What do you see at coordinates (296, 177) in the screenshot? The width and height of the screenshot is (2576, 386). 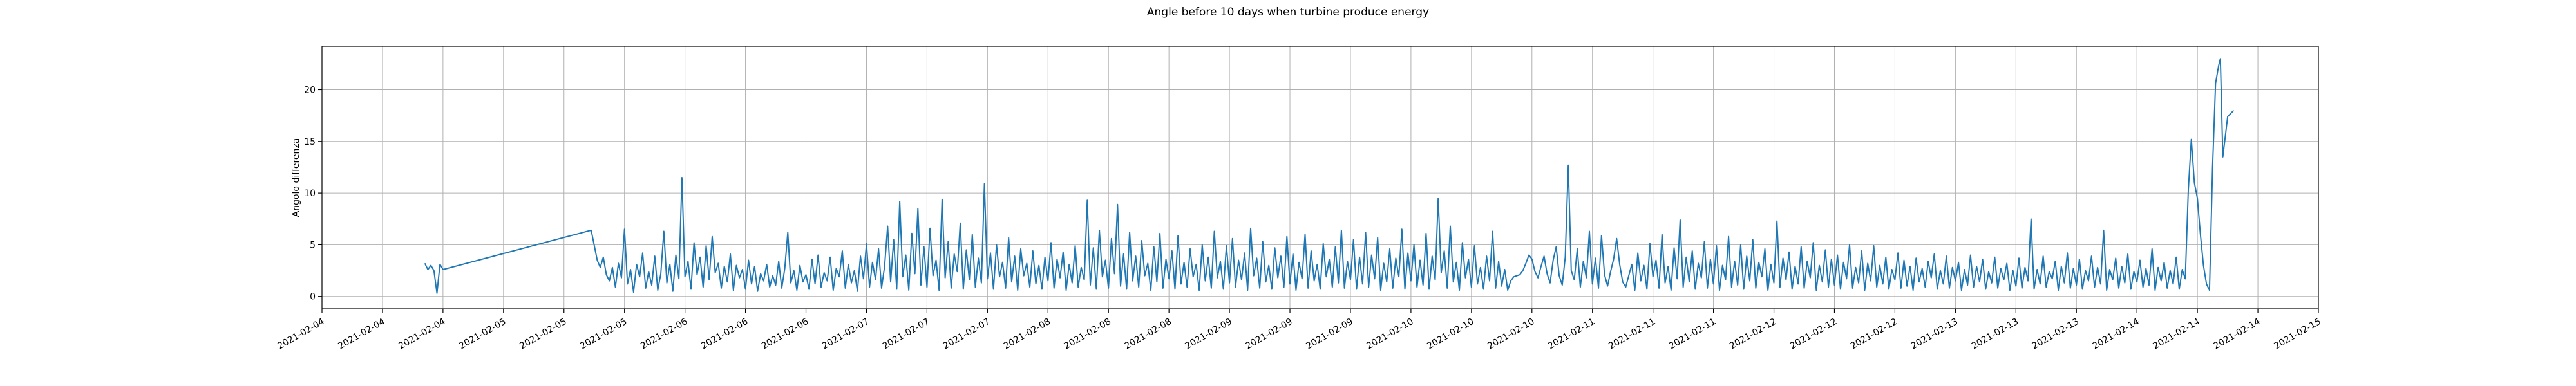 I see `y-axis-label: Angolo differenza` at bounding box center [296, 177].